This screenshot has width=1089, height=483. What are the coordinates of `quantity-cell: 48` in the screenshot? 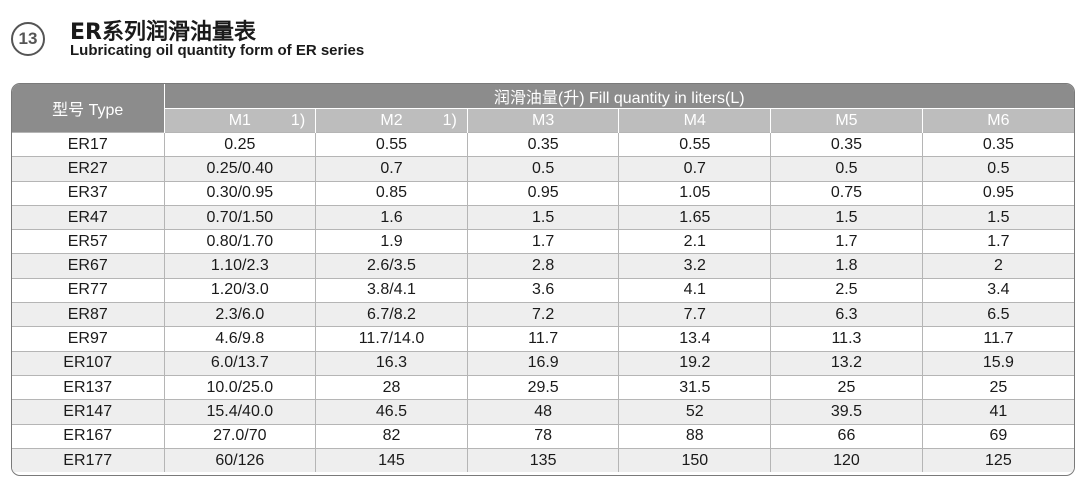 It's located at (543, 412).